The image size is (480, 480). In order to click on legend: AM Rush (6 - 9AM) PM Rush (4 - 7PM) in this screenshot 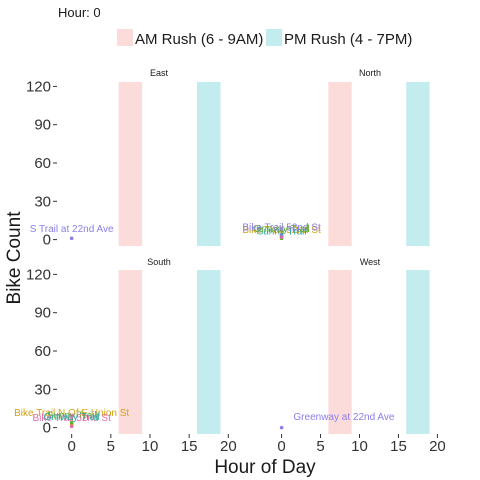, I will do `click(264, 38)`.